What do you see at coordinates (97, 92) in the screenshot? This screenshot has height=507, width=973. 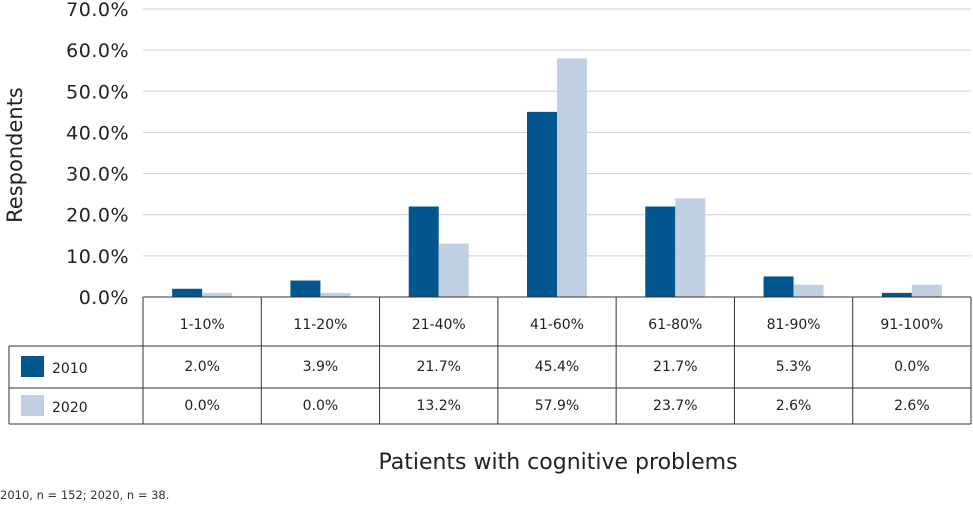 I see `y-tick-label: 50.0%` at bounding box center [97, 92].